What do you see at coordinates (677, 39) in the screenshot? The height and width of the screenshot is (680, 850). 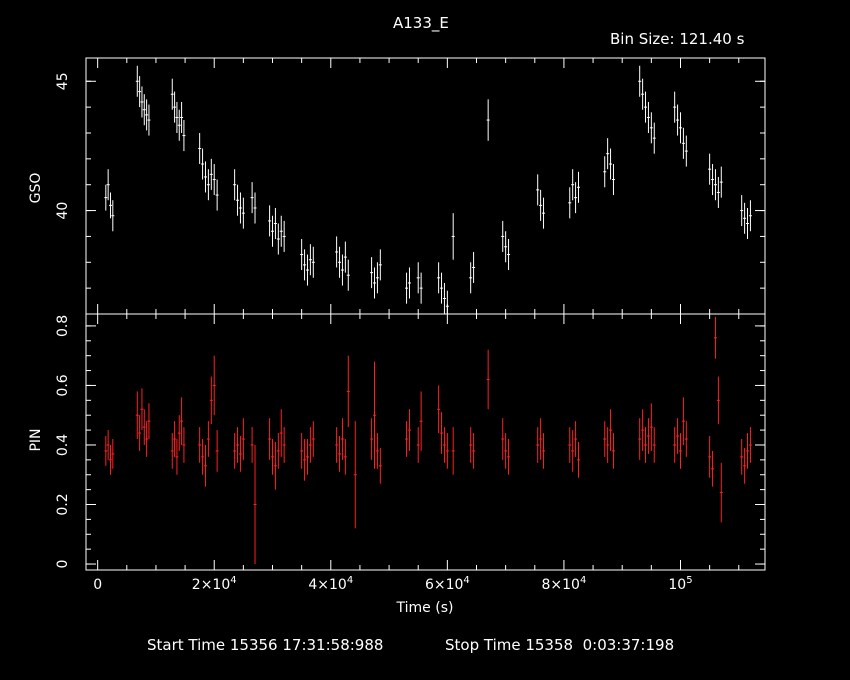 I see `bin-size-label: Bin Size: 121.40 s` at bounding box center [677, 39].